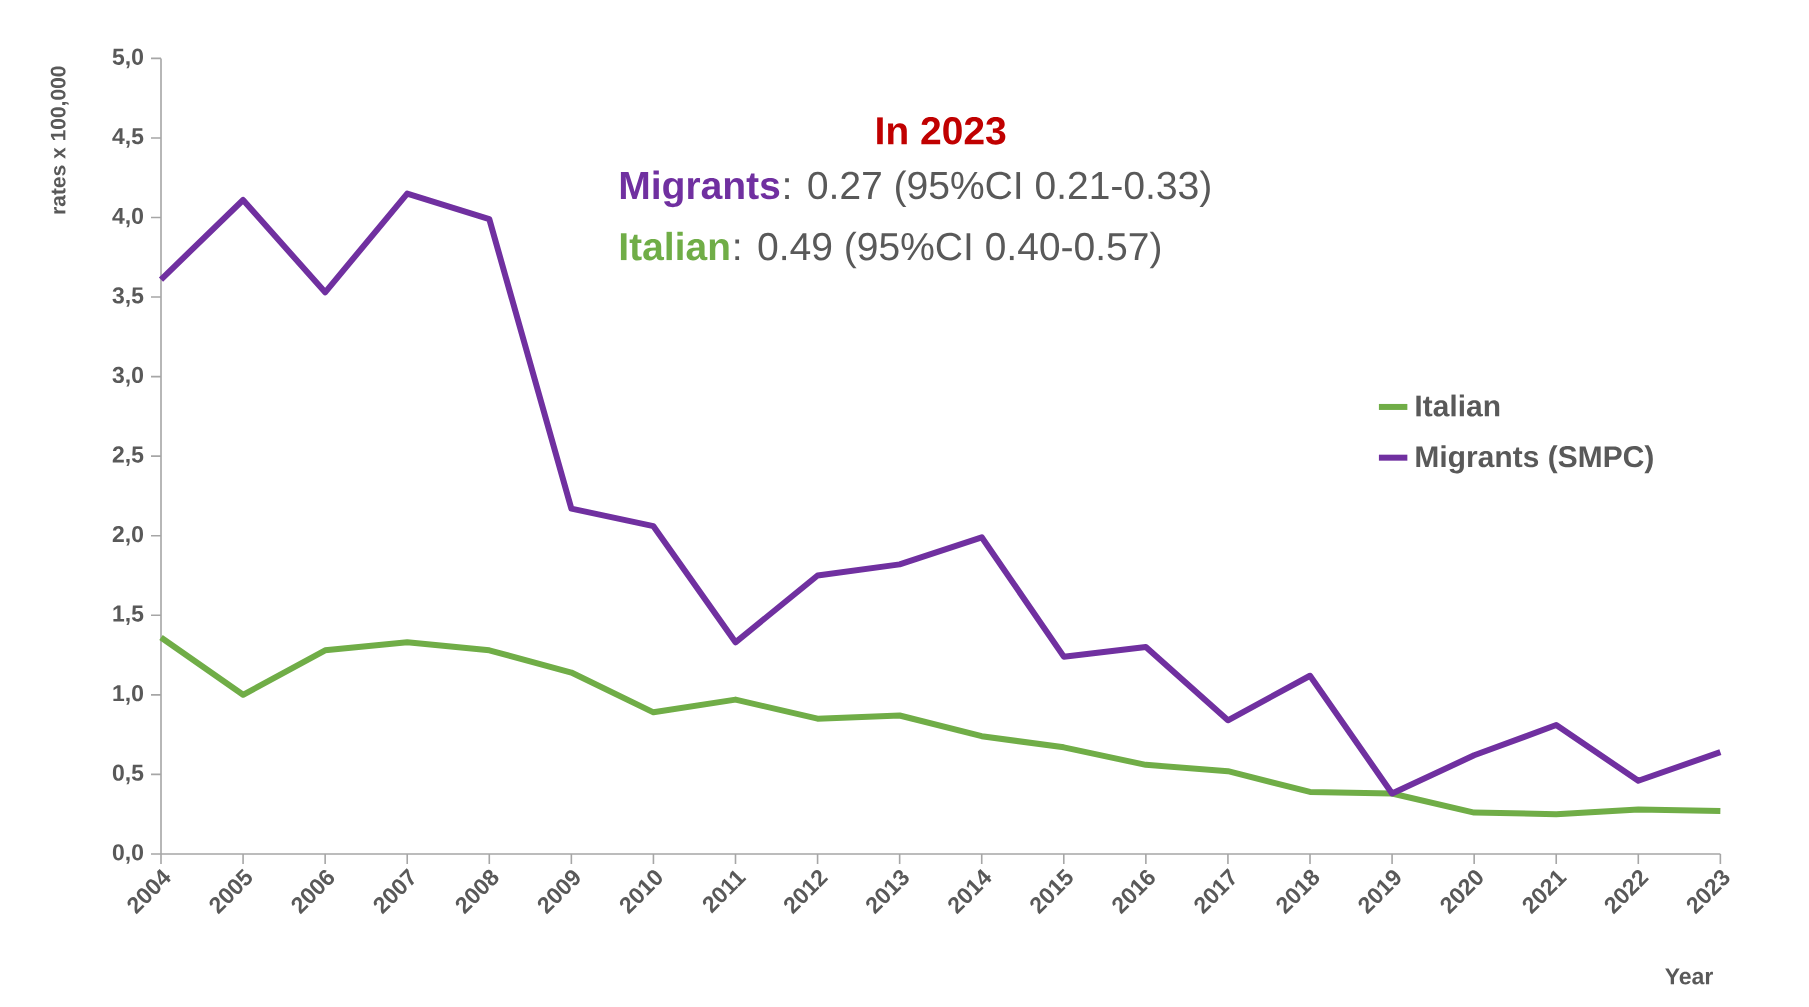  What do you see at coordinates (128, 376) in the screenshot?
I see `y-tick-label: 3,0` at bounding box center [128, 376].